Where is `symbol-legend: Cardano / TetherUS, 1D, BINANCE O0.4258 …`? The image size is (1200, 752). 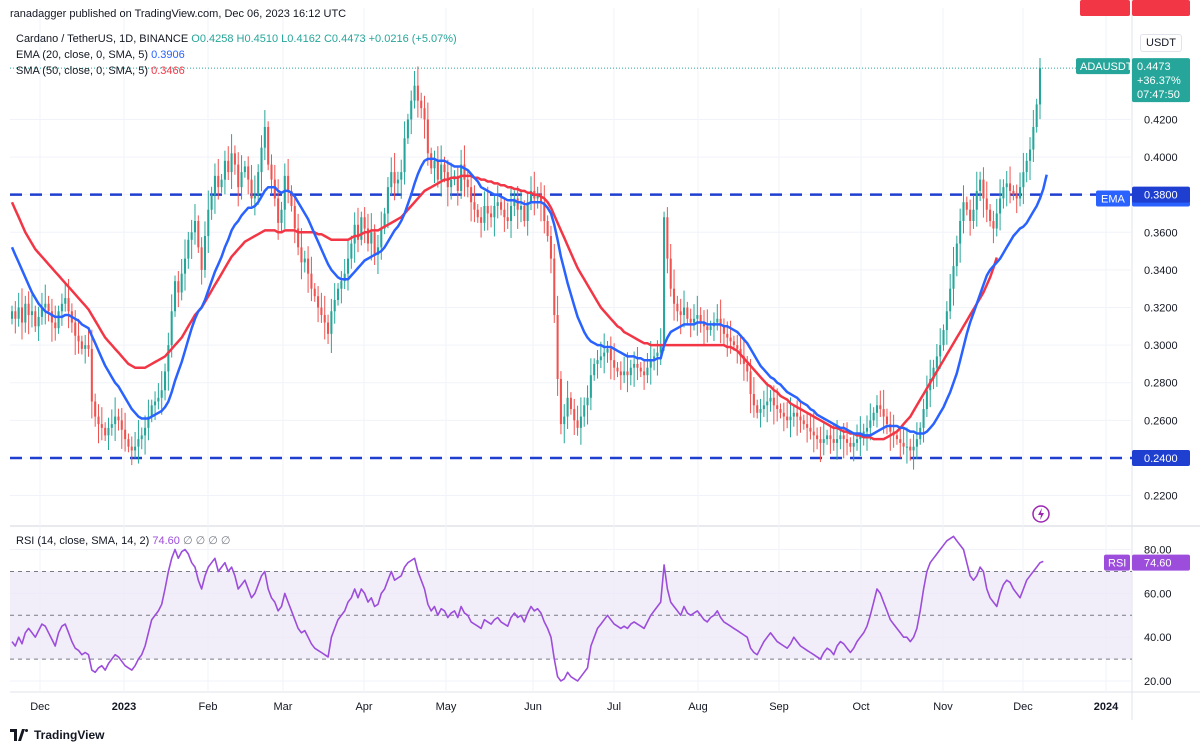
symbol-legend: Cardano / TetherUS, 1D, BINANCE O0.4258 … is located at coordinates (236, 39).